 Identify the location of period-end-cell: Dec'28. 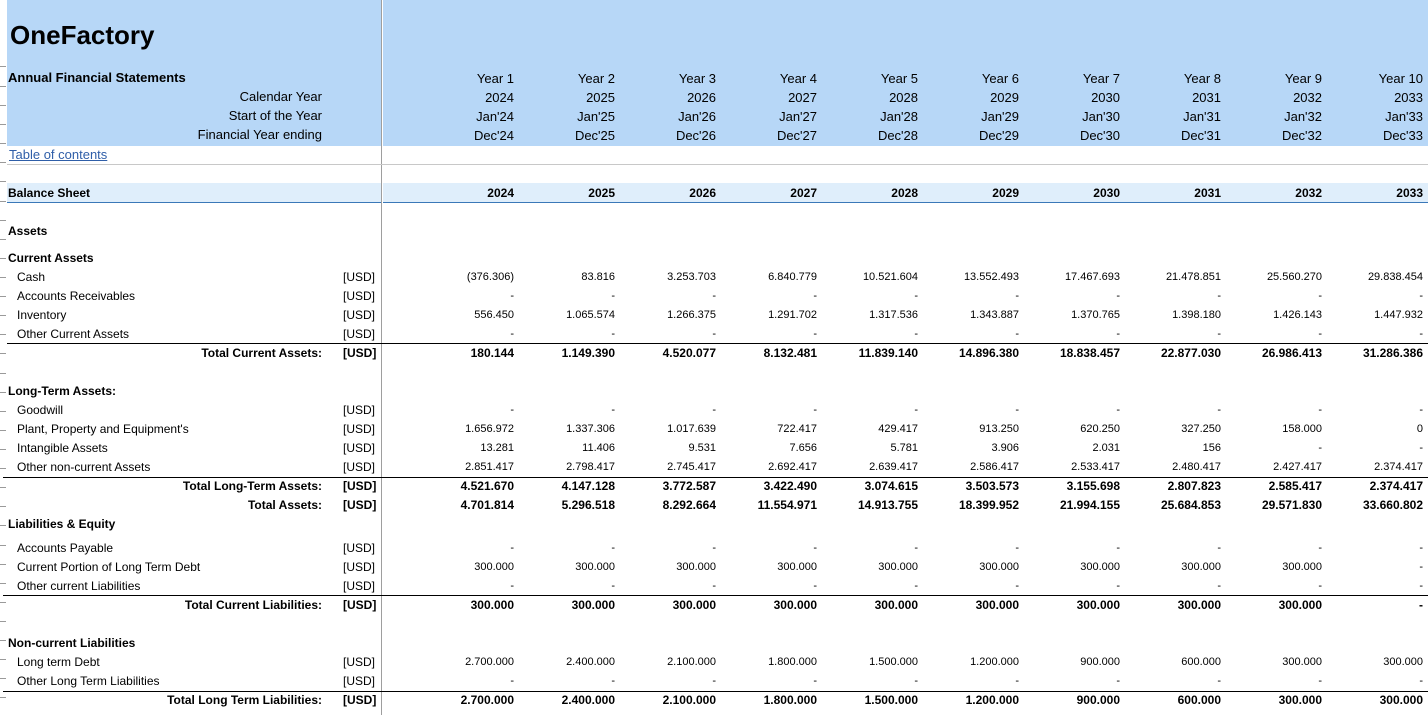
(897, 135).